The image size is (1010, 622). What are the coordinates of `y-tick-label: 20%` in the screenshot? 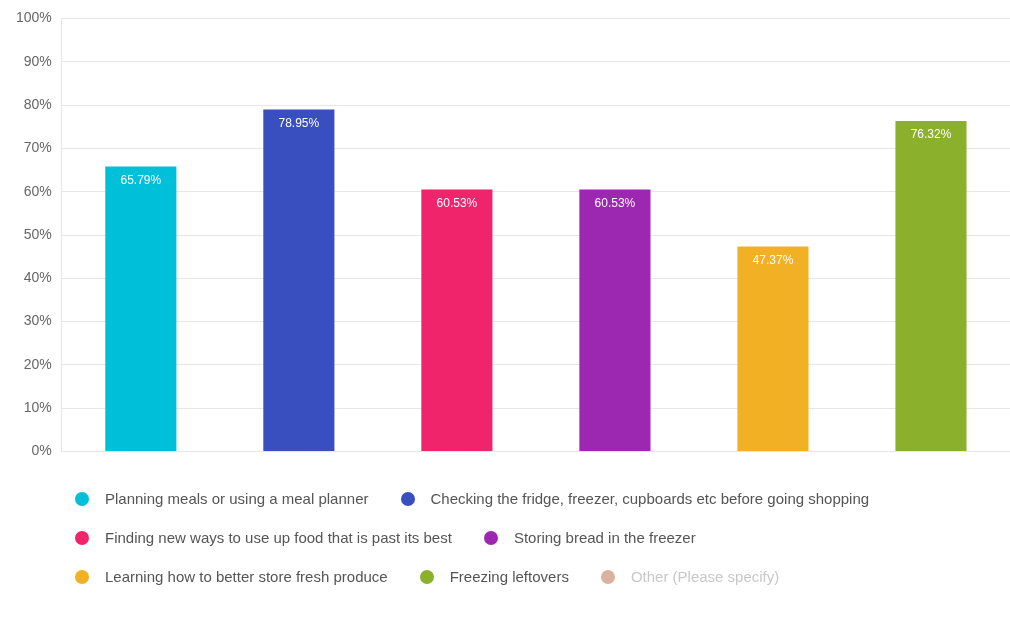 It's located at (37, 363).